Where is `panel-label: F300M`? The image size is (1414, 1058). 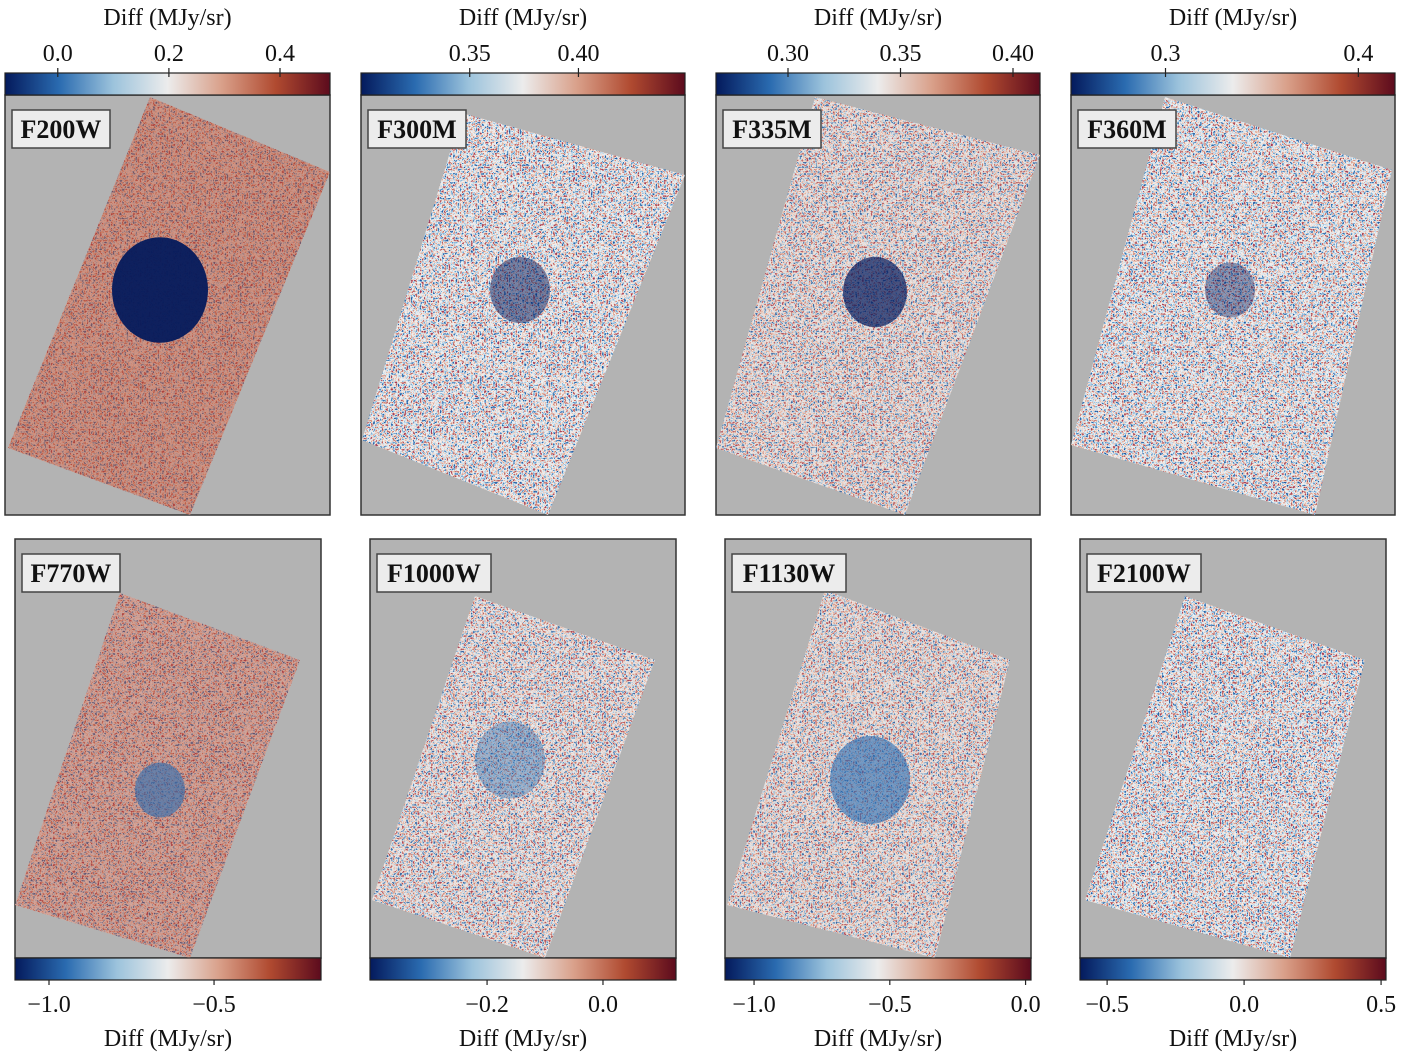
panel-label: F300M is located at coordinates (416, 129).